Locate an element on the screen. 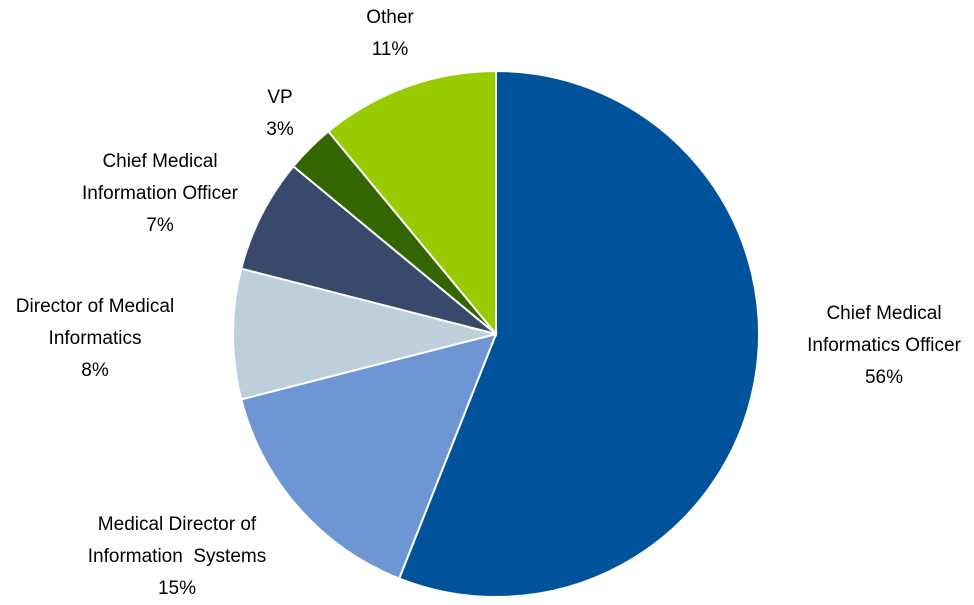 This screenshot has width=974, height=605. slice-label: Other 11% is located at coordinates (390, 34).